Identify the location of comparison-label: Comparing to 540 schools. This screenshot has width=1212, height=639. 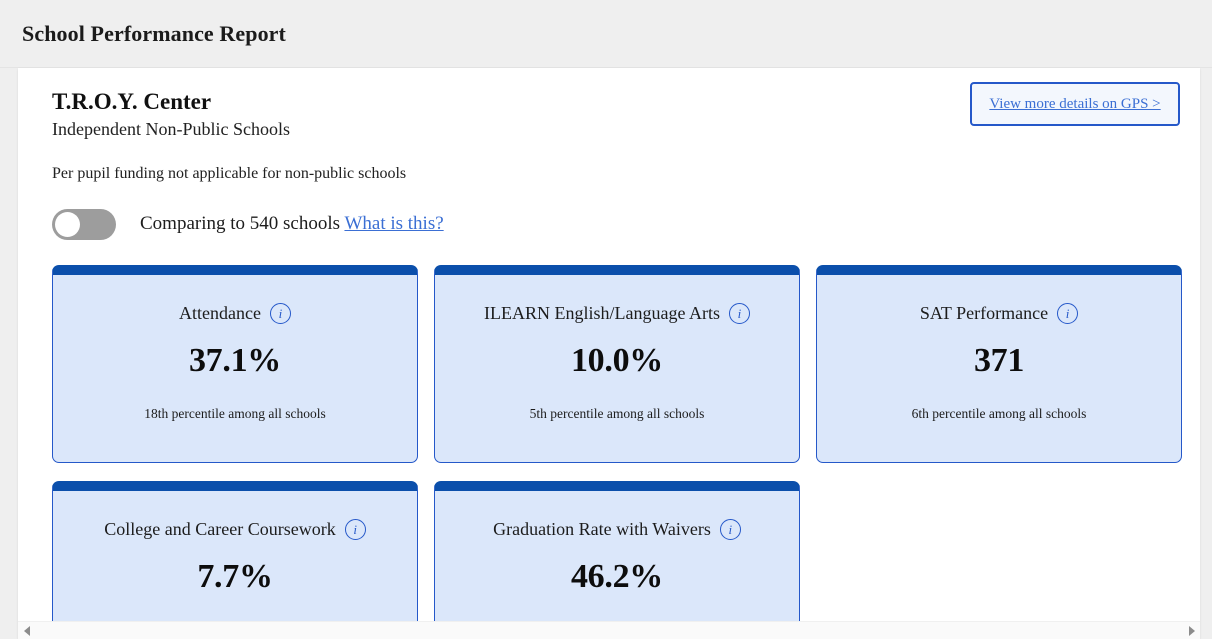
(240, 224).